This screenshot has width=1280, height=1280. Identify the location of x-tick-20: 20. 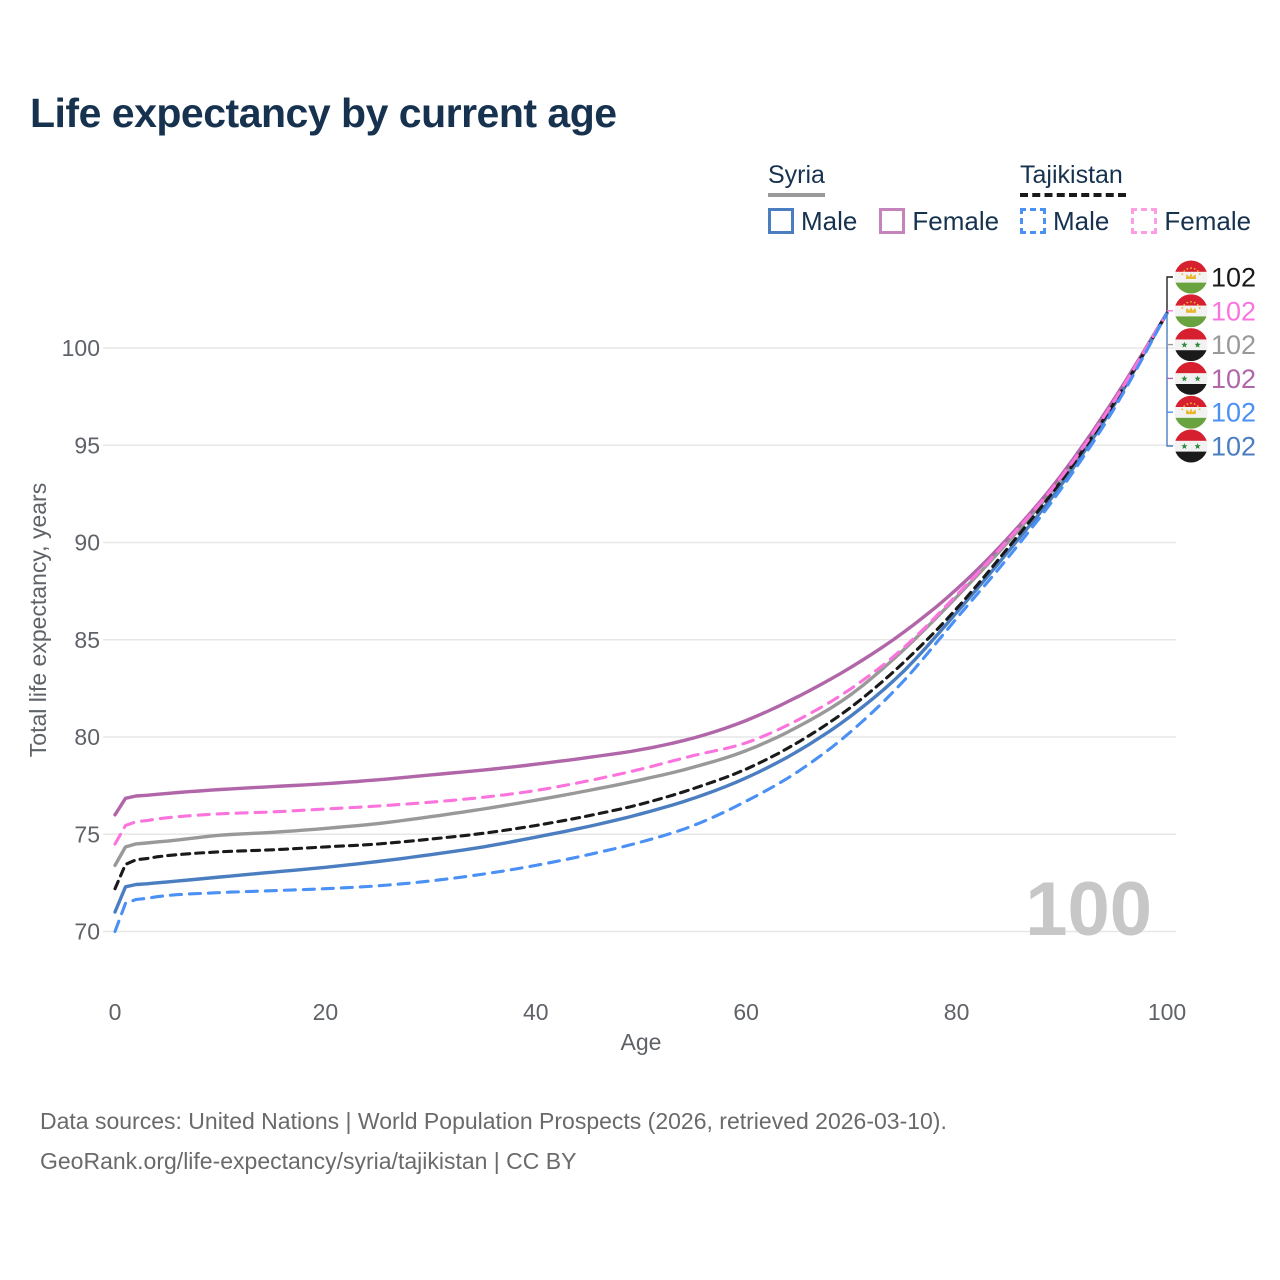
(326, 1012).